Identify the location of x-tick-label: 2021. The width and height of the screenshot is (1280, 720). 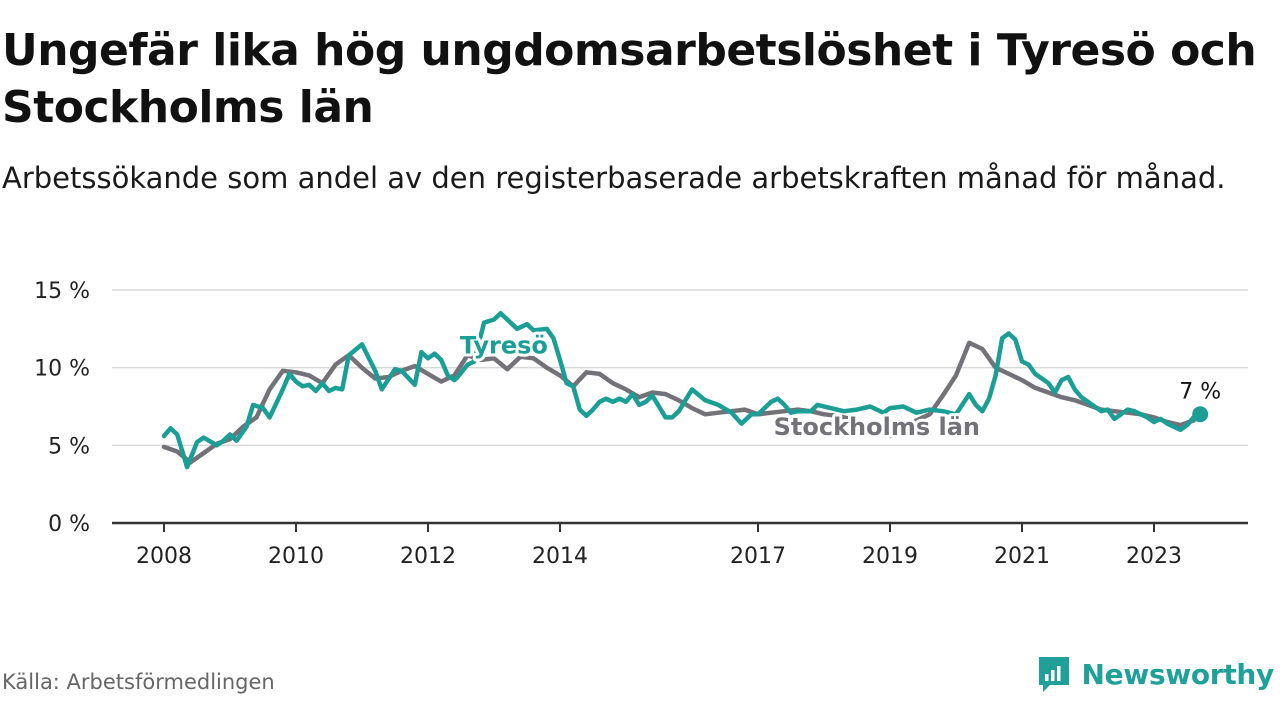
(1022, 556).